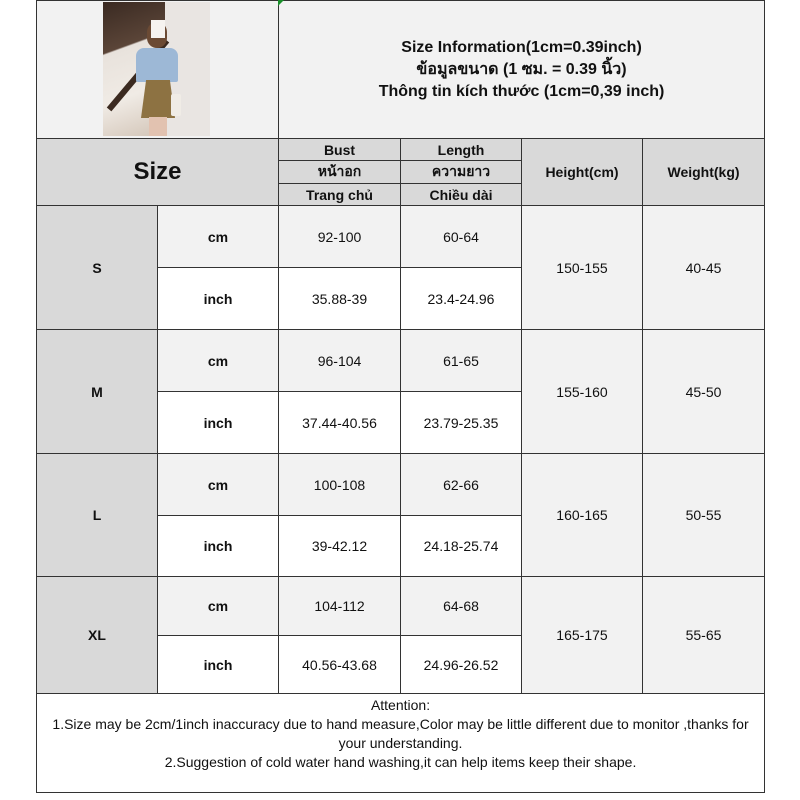 The width and height of the screenshot is (800, 800). I want to click on weight-value: 50-55, so click(703, 515).